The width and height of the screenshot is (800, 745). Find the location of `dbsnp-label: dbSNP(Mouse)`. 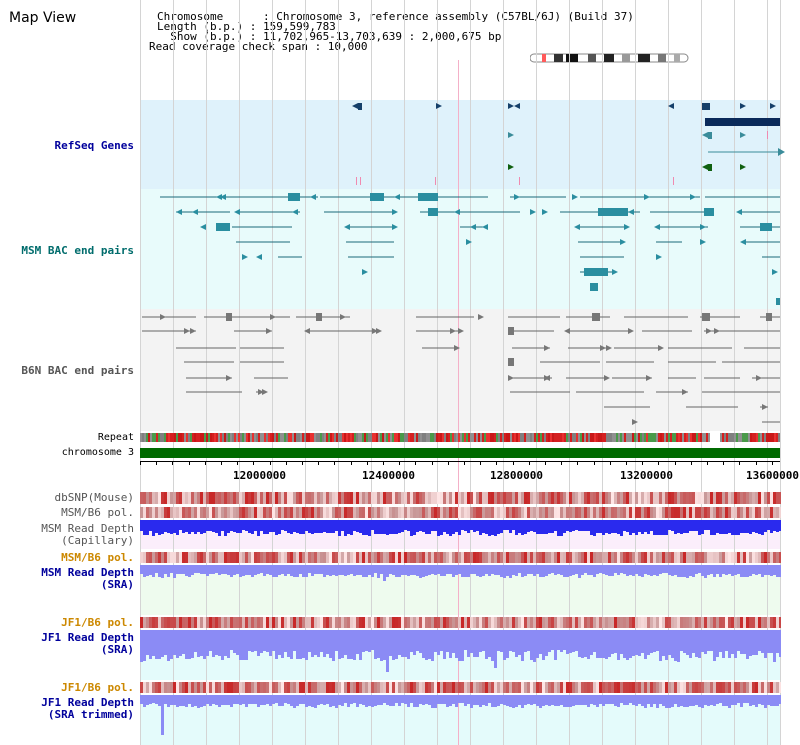

dbsnp-label: dbSNP(Mouse) is located at coordinates (94, 497).